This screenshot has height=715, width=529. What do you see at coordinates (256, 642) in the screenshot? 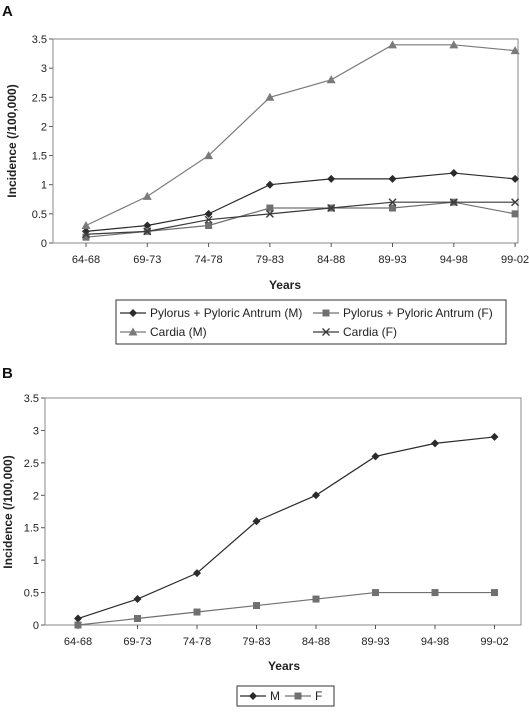
I see `panel-b-x-tick-label: 79-83` at bounding box center [256, 642].